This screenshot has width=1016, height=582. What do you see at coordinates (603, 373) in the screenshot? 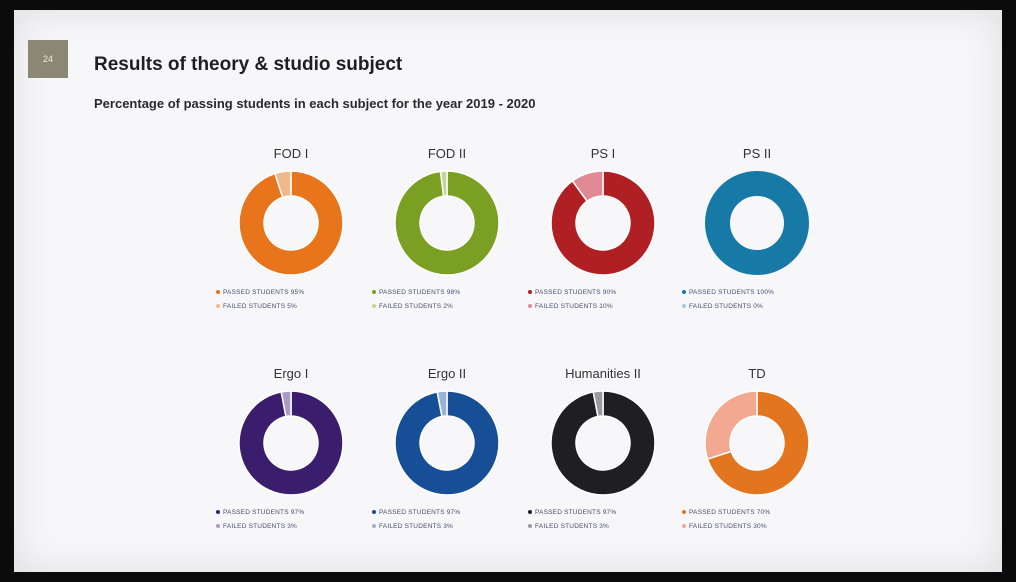
I see `chart-title: Humanities II` at bounding box center [603, 373].